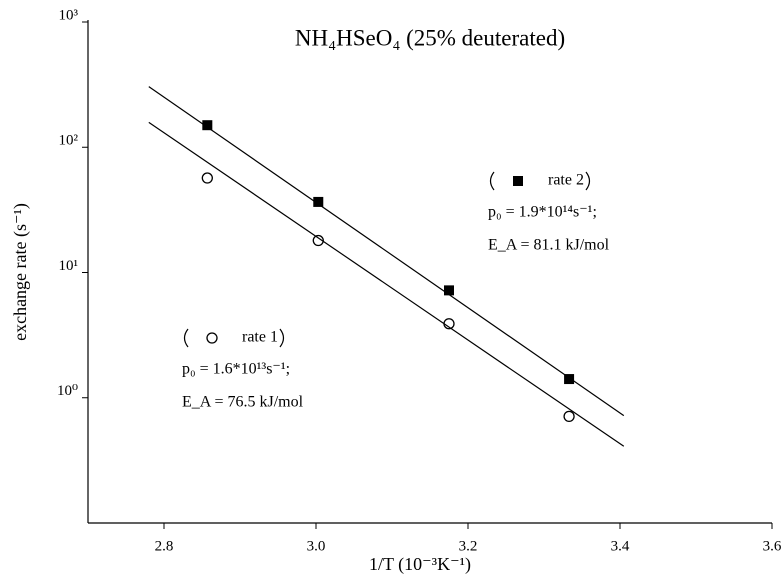 Image resolution: width=781 pixels, height=579 pixels. Describe the element at coordinates (260, 337) in the screenshot. I see `legend-label: rate 1` at that location.